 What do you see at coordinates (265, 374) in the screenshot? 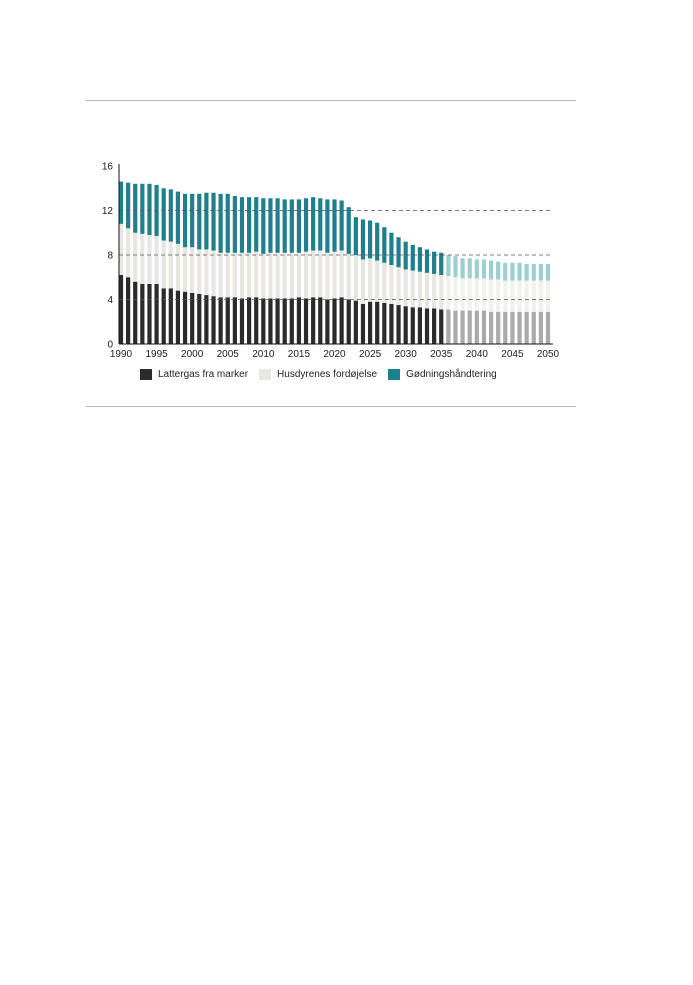
I see `legend-swatch-husdyr` at bounding box center [265, 374].